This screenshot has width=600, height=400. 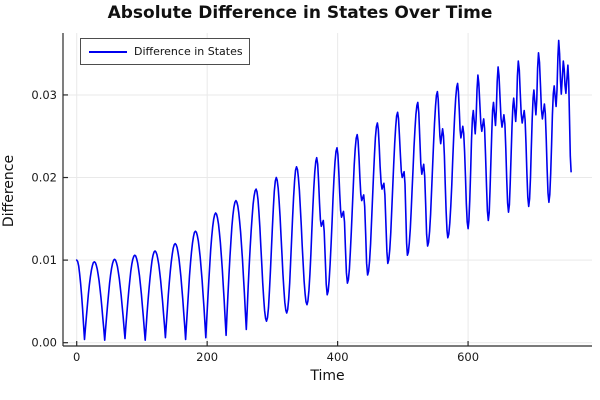 What do you see at coordinates (207, 357) in the screenshot?
I see `x-tick-label: 200` at bounding box center [207, 357].